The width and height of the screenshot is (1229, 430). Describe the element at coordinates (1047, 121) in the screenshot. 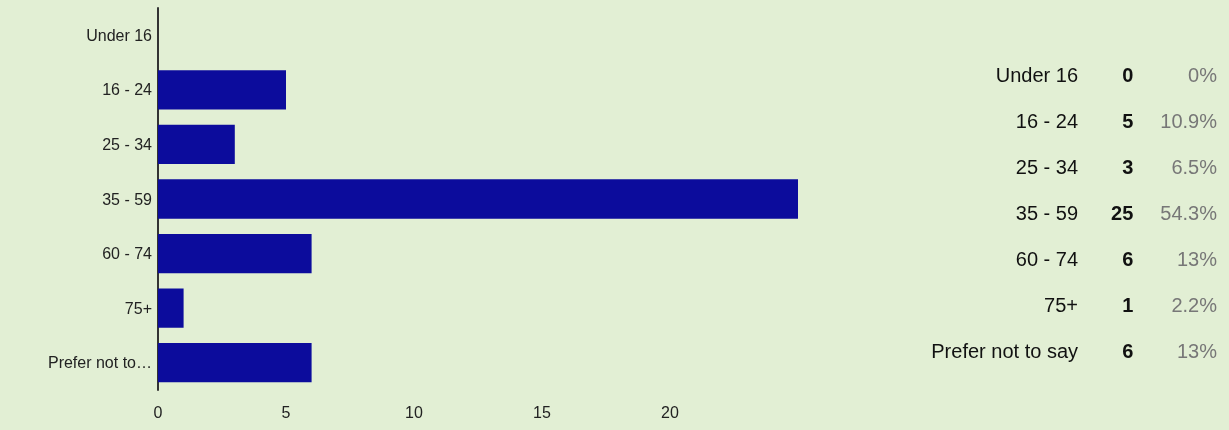

I see `category-label: 16 - 24` at that location.